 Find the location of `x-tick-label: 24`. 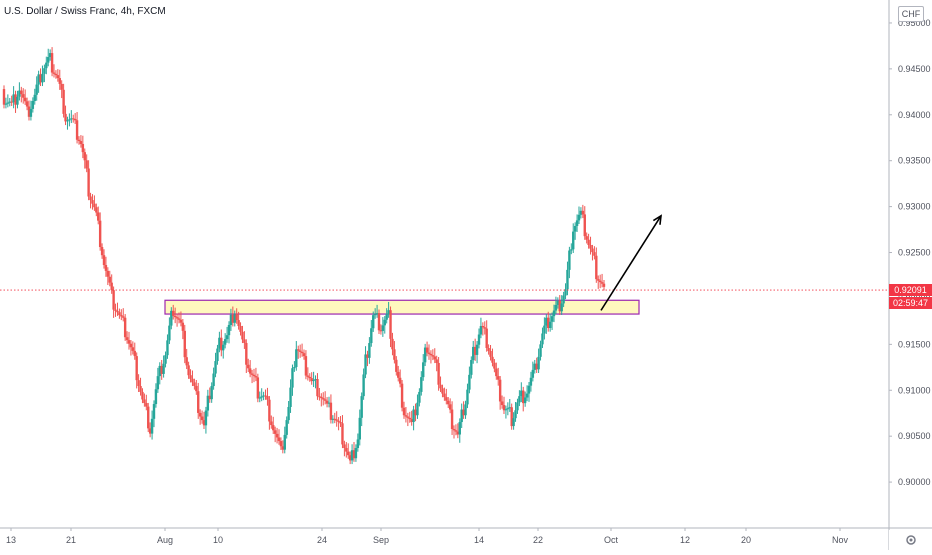

x-tick-label: 24 is located at coordinates (322, 540).